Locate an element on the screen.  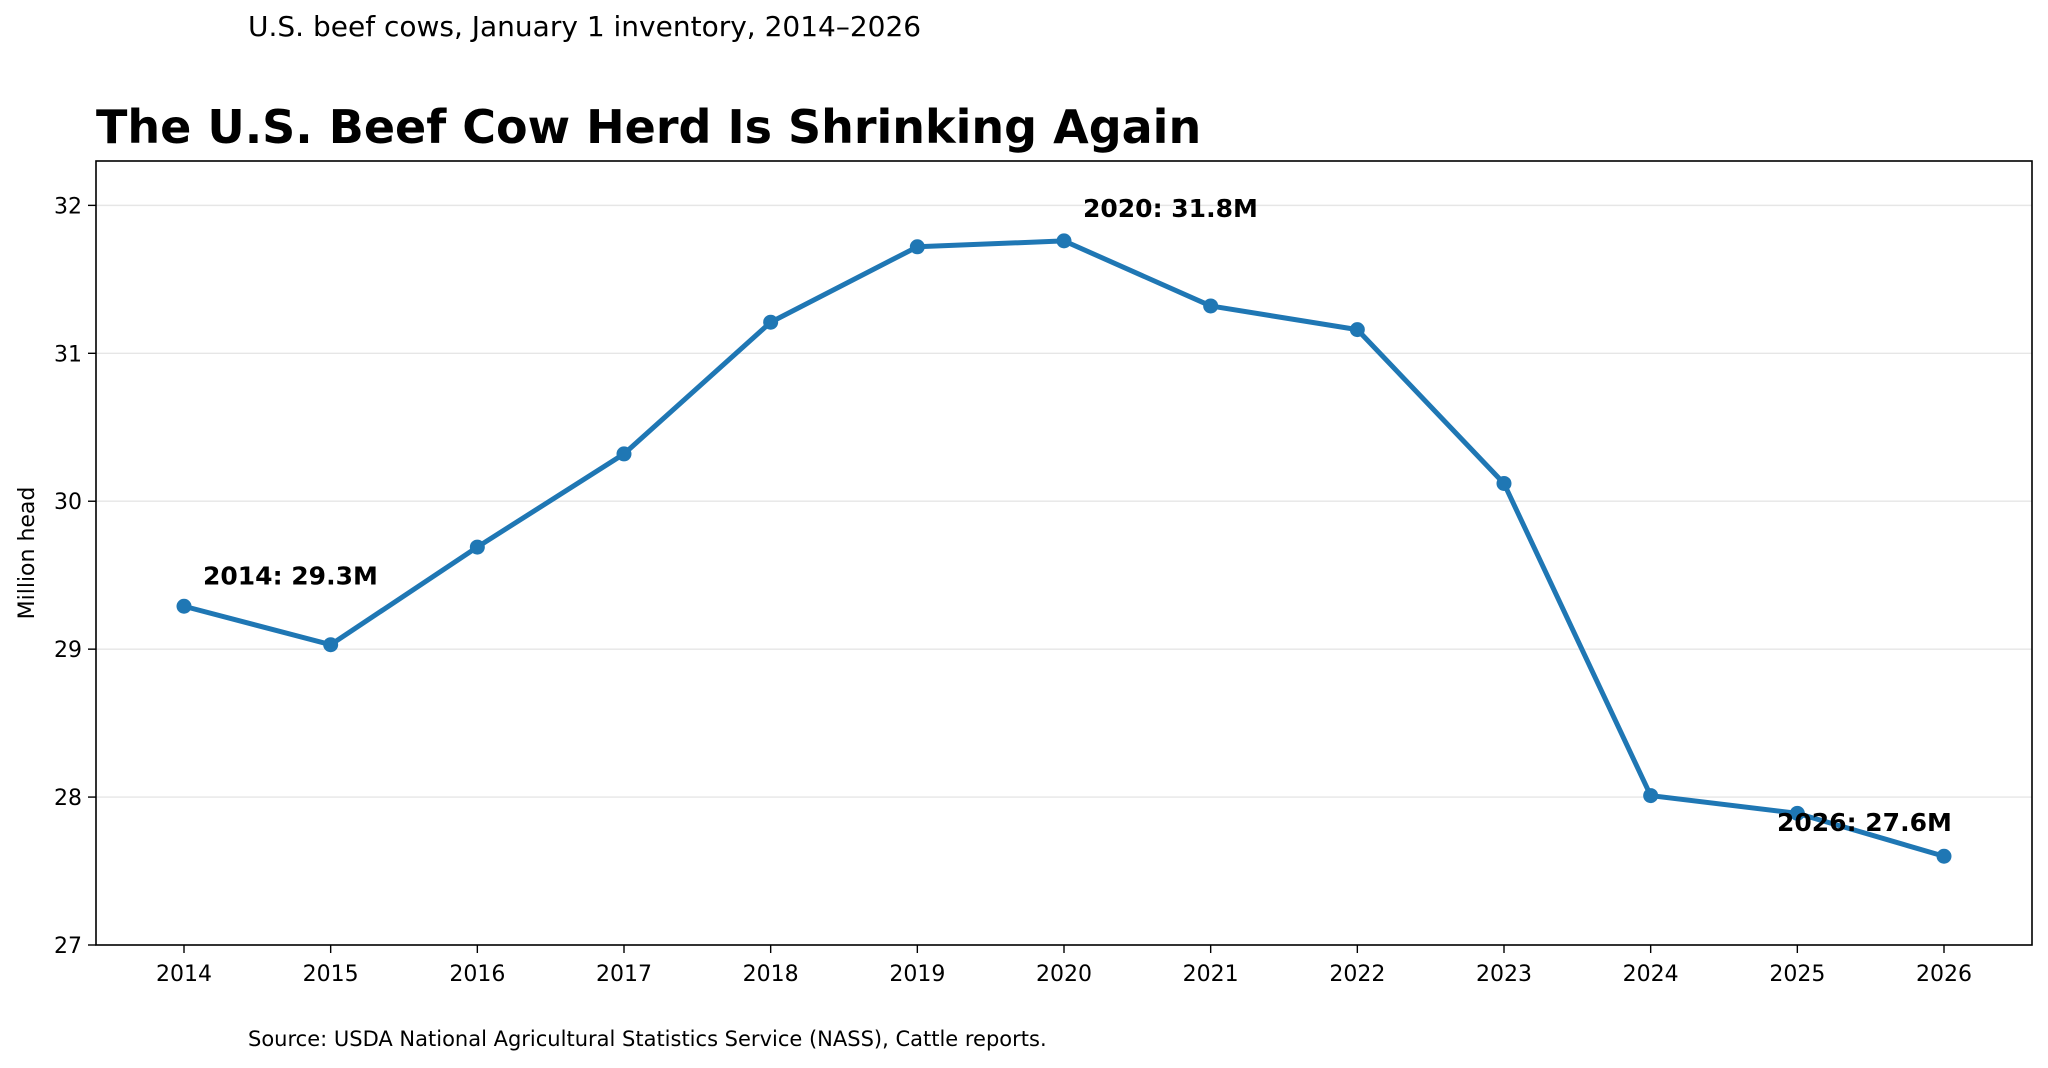
x-tick-label: 2022 is located at coordinates (1357, 974).